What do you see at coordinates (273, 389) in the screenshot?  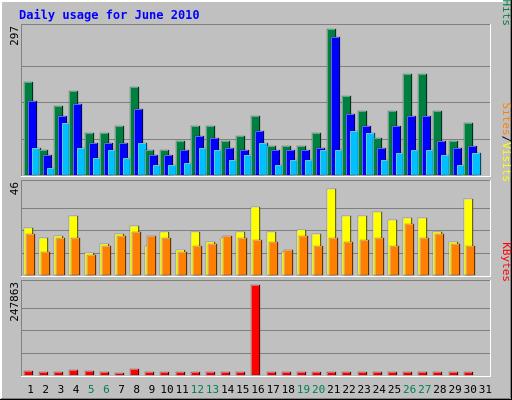 I see `x-tick-label: 17` at bounding box center [273, 389].